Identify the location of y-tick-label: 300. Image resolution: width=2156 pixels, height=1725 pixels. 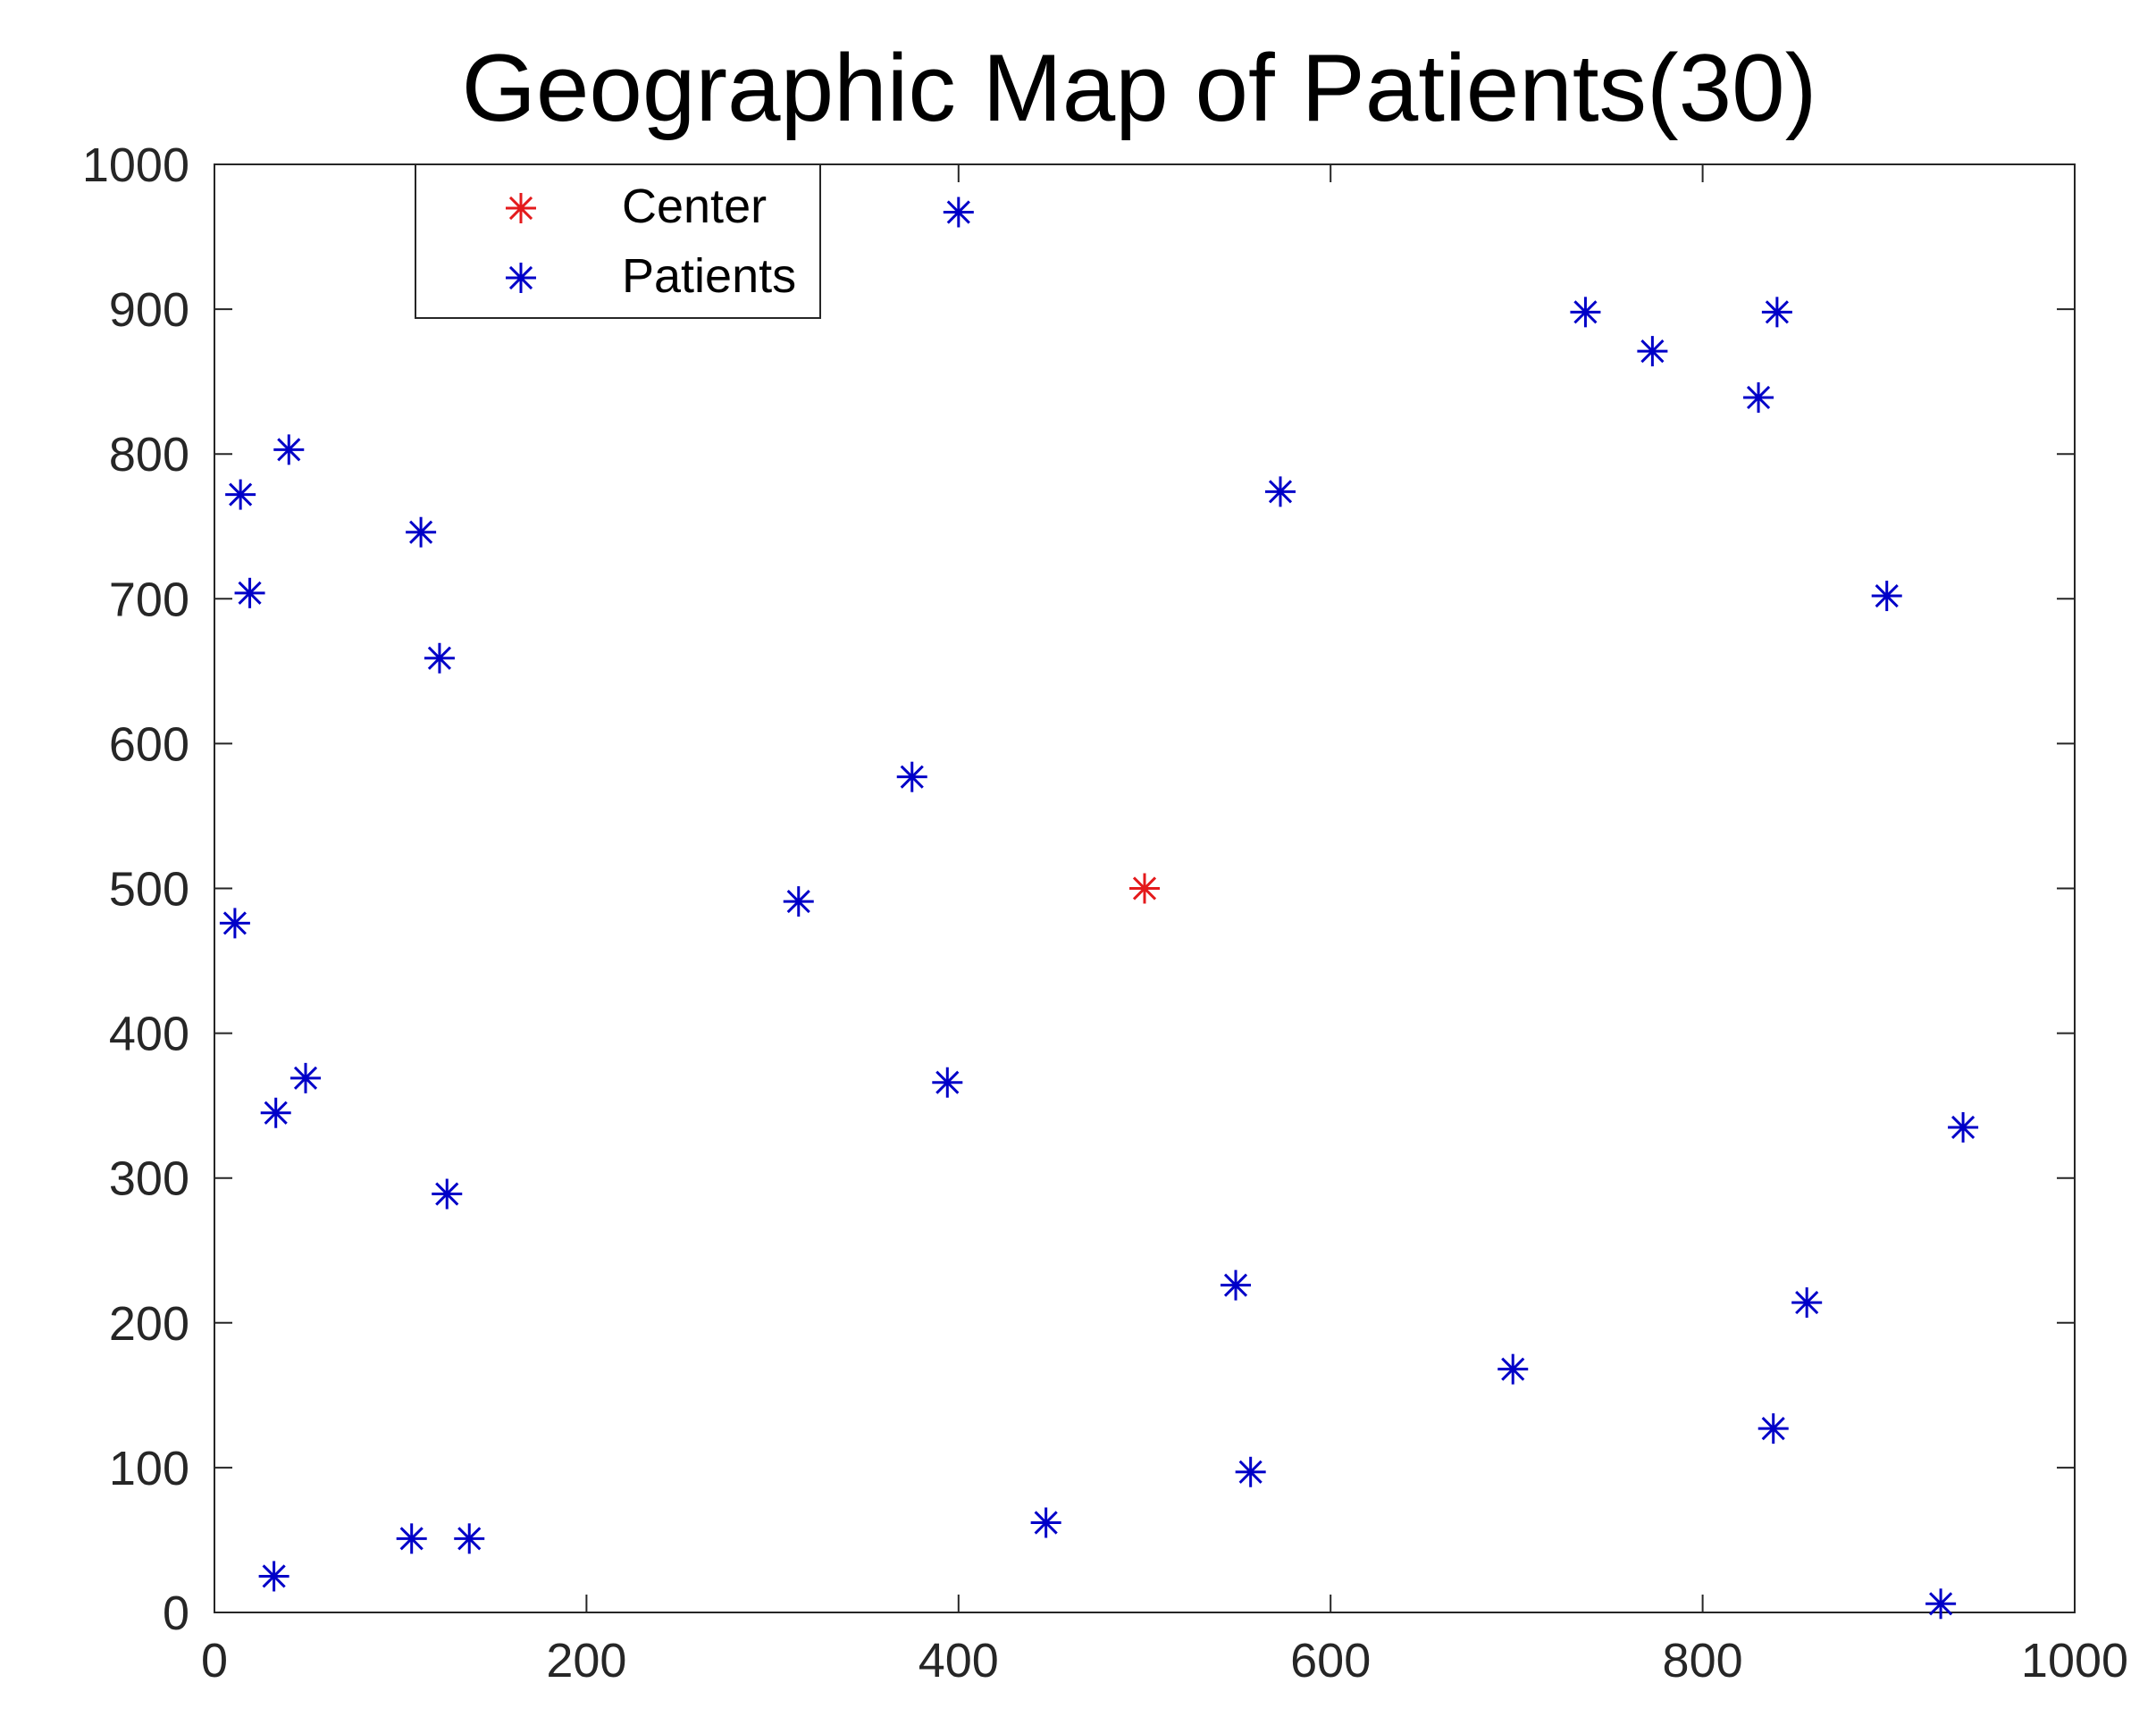
(149, 1179).